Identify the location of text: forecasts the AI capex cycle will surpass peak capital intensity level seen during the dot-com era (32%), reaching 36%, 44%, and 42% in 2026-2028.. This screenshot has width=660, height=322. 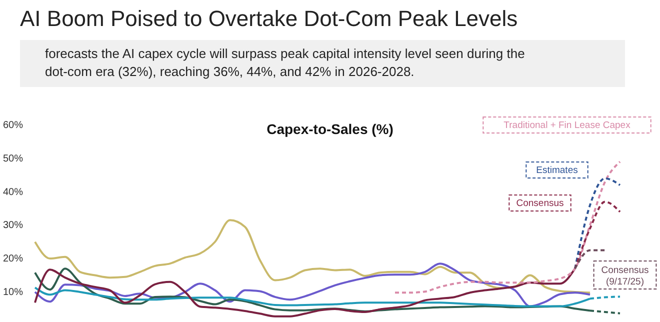
(285, 62).